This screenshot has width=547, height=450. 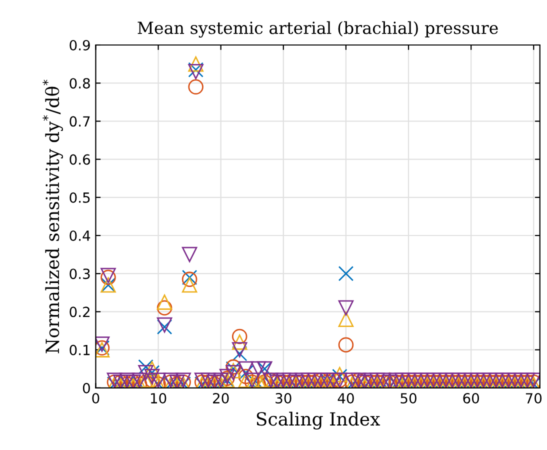 I want to click on x-tick-label: 0, so click(x=96, y=398).